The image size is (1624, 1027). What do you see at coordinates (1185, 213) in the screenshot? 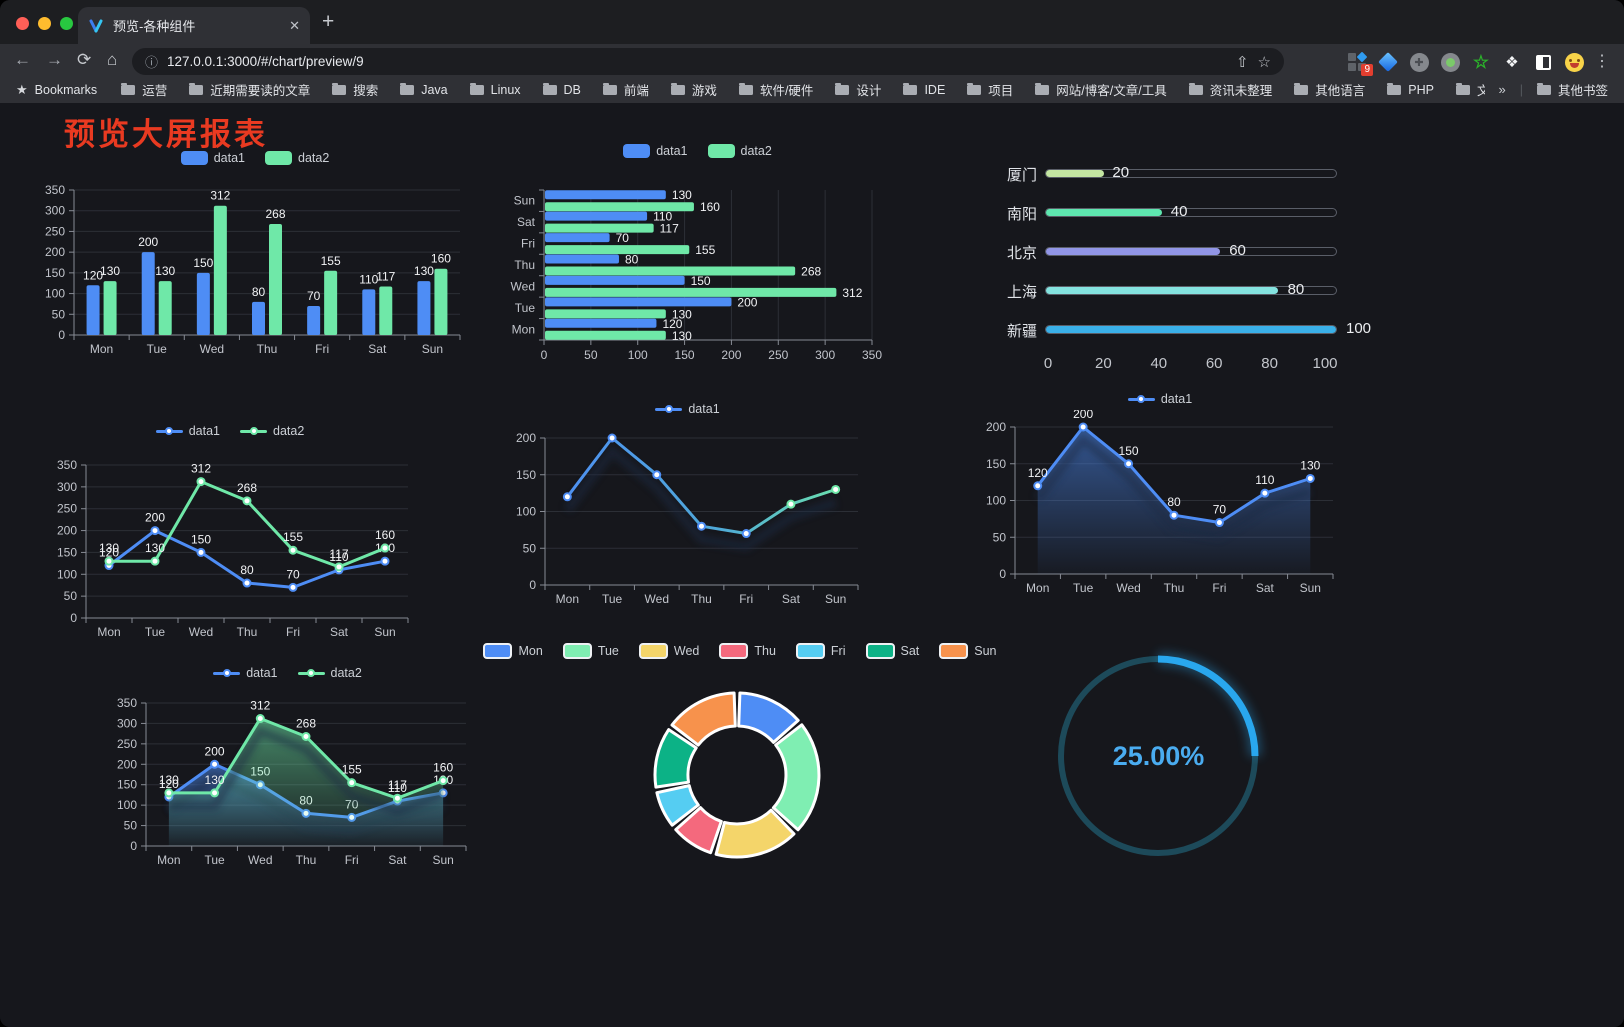
I see `progress-row-南阳: 南阳 40` at bounding box center [1185, 213].